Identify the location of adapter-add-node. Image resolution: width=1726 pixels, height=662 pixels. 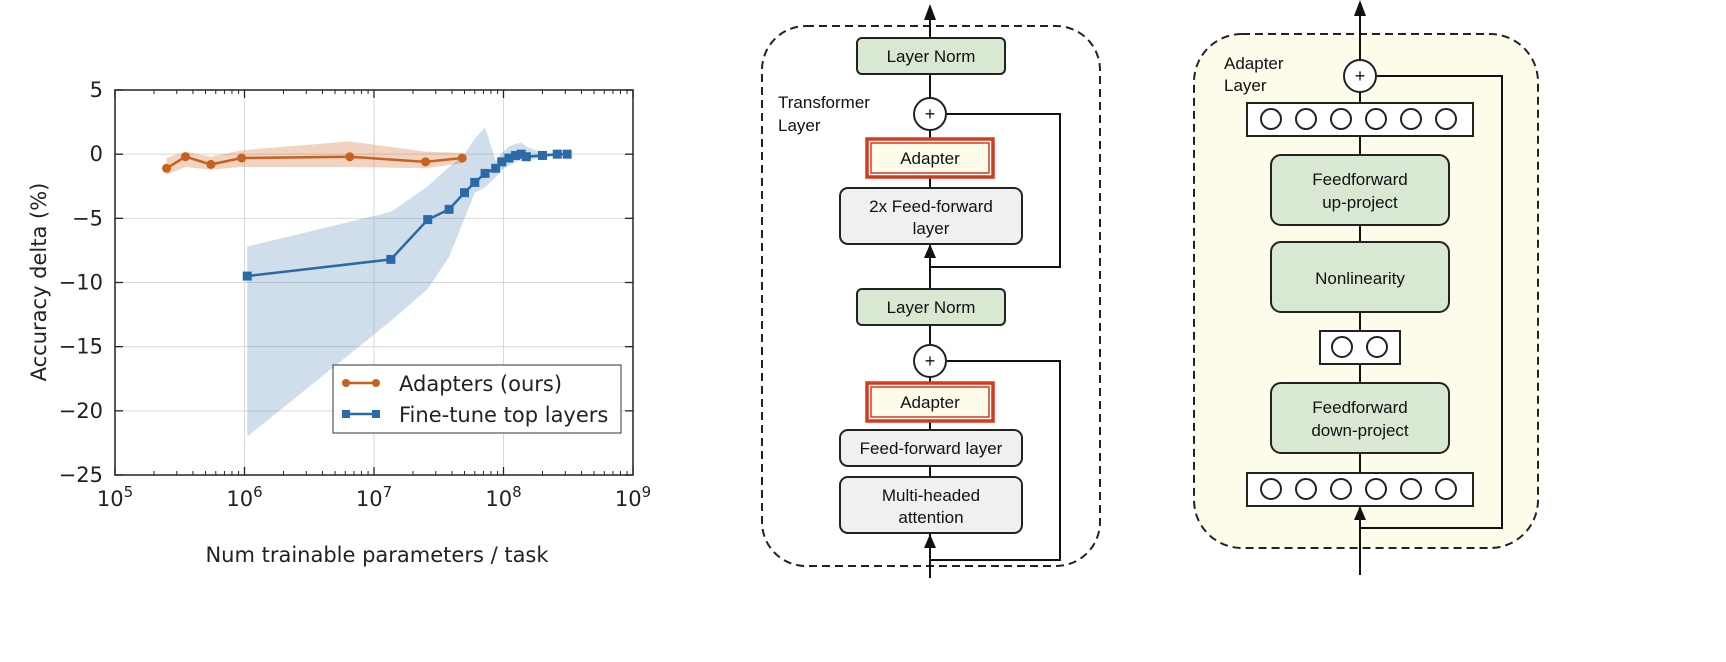
(1360, 76).